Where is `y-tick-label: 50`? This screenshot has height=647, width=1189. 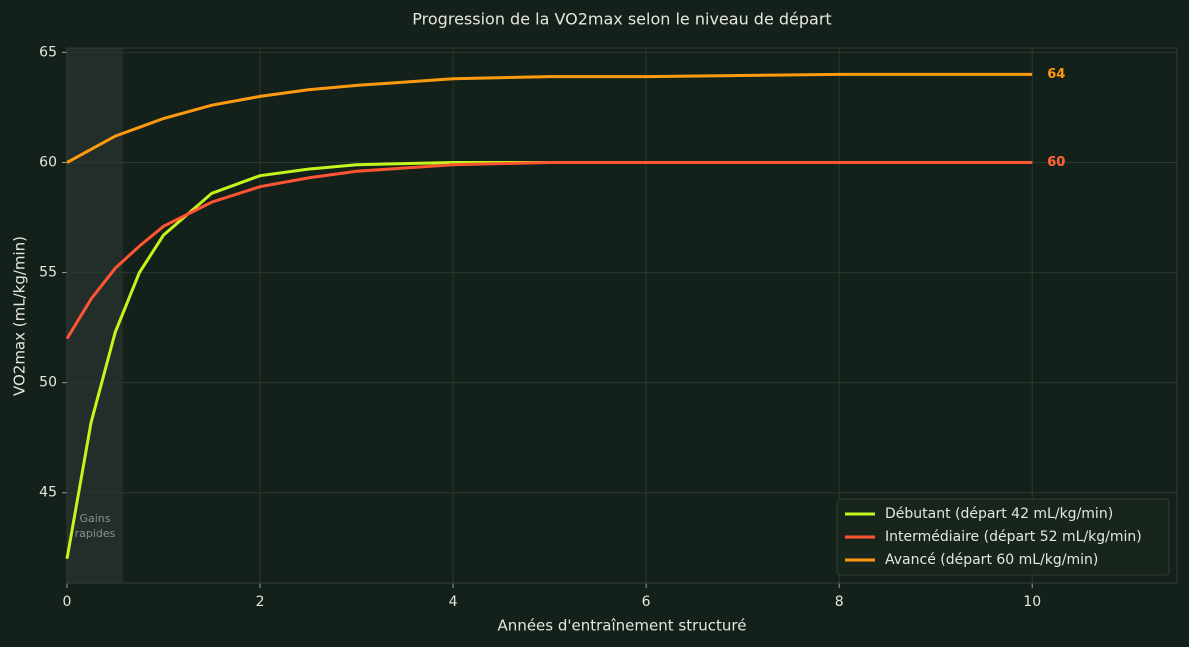
y-tick-label: 50 is located at coordinates (48, 383).